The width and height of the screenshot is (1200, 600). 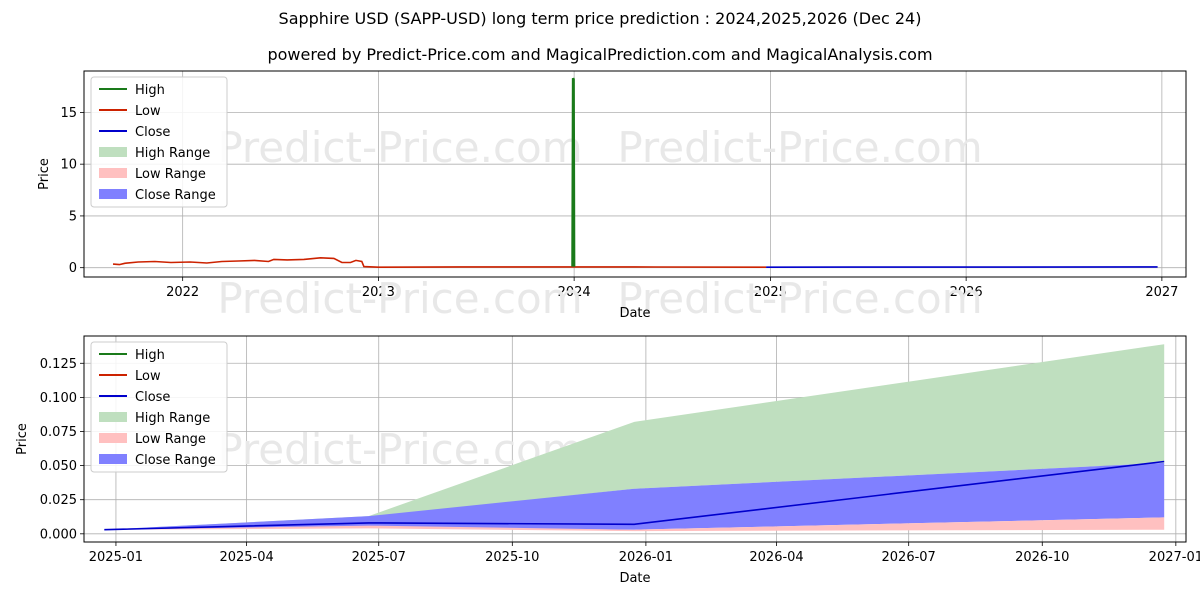 I want to click on x-tick-label: 2026-04, so click(x=776, y=557).